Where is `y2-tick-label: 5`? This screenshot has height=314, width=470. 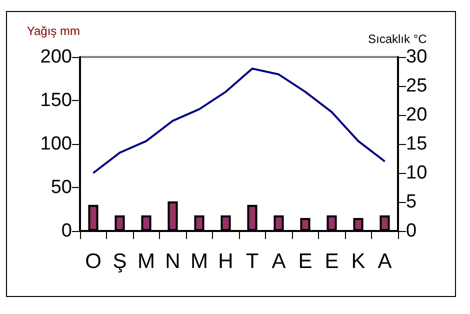
y2-tick-label: 5 is located at coordinates (411, 202).